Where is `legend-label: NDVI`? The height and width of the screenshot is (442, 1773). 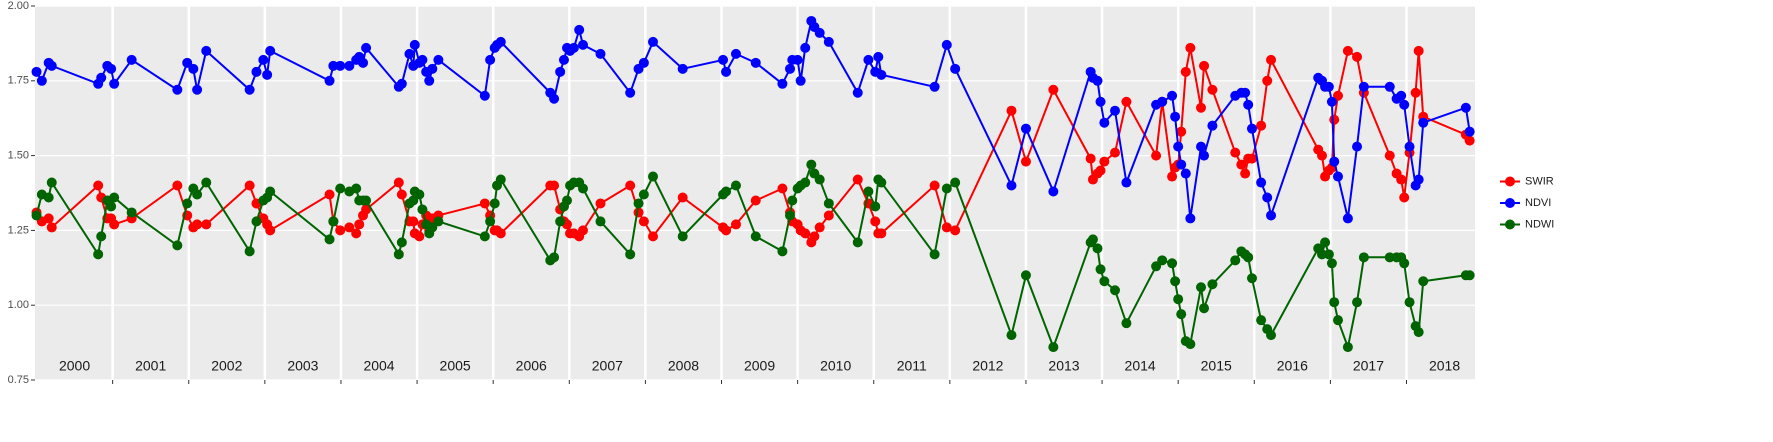
legend-label: NDVI is located at coordinates (1538, 203).